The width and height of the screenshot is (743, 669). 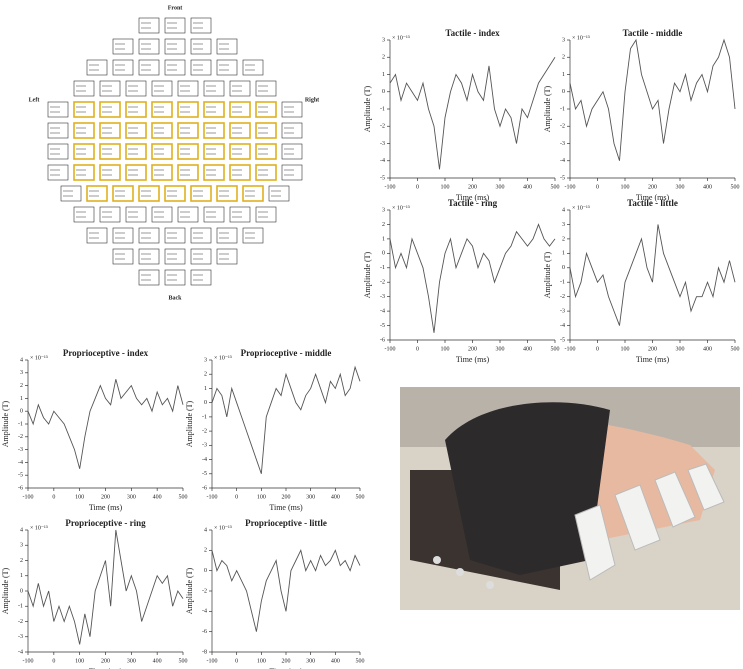 I want to click on left-label: Left, so click(x=34, y=100).